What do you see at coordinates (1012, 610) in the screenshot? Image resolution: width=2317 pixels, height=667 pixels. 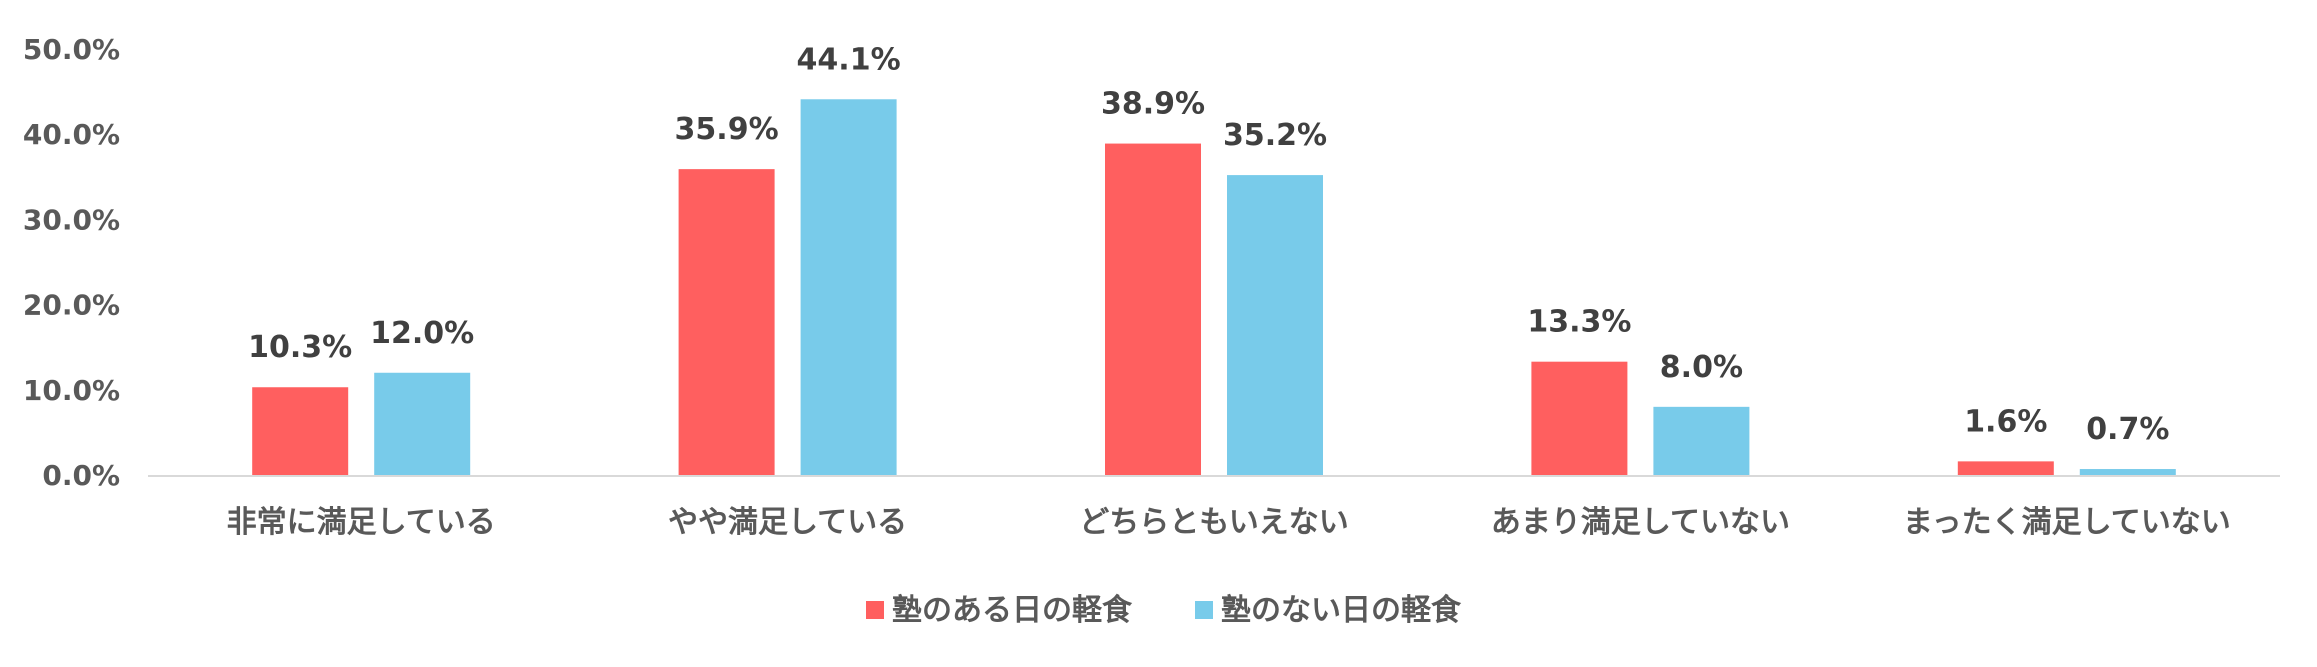 I see `legend-label: 塾のある日の軽食` at bounding box center [1012, 610].